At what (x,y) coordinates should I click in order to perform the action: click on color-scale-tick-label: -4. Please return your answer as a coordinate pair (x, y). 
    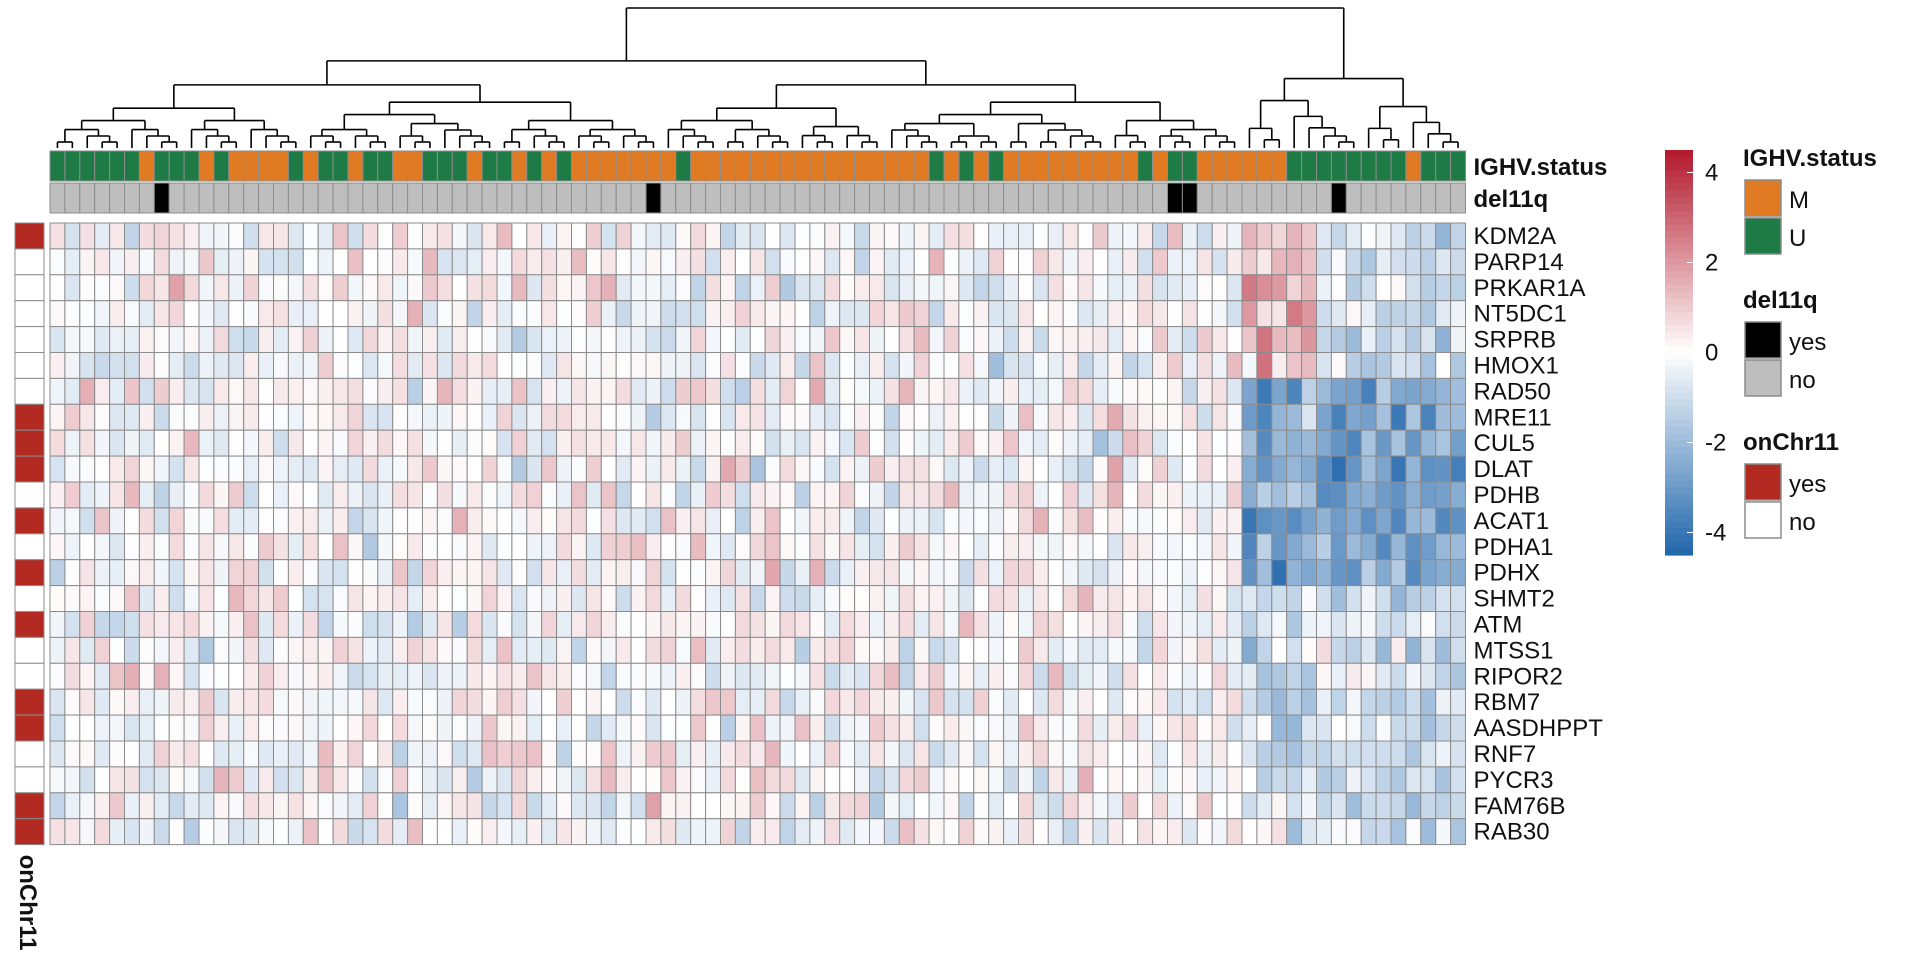
    Looking at the image, I should click on (1715, 533).